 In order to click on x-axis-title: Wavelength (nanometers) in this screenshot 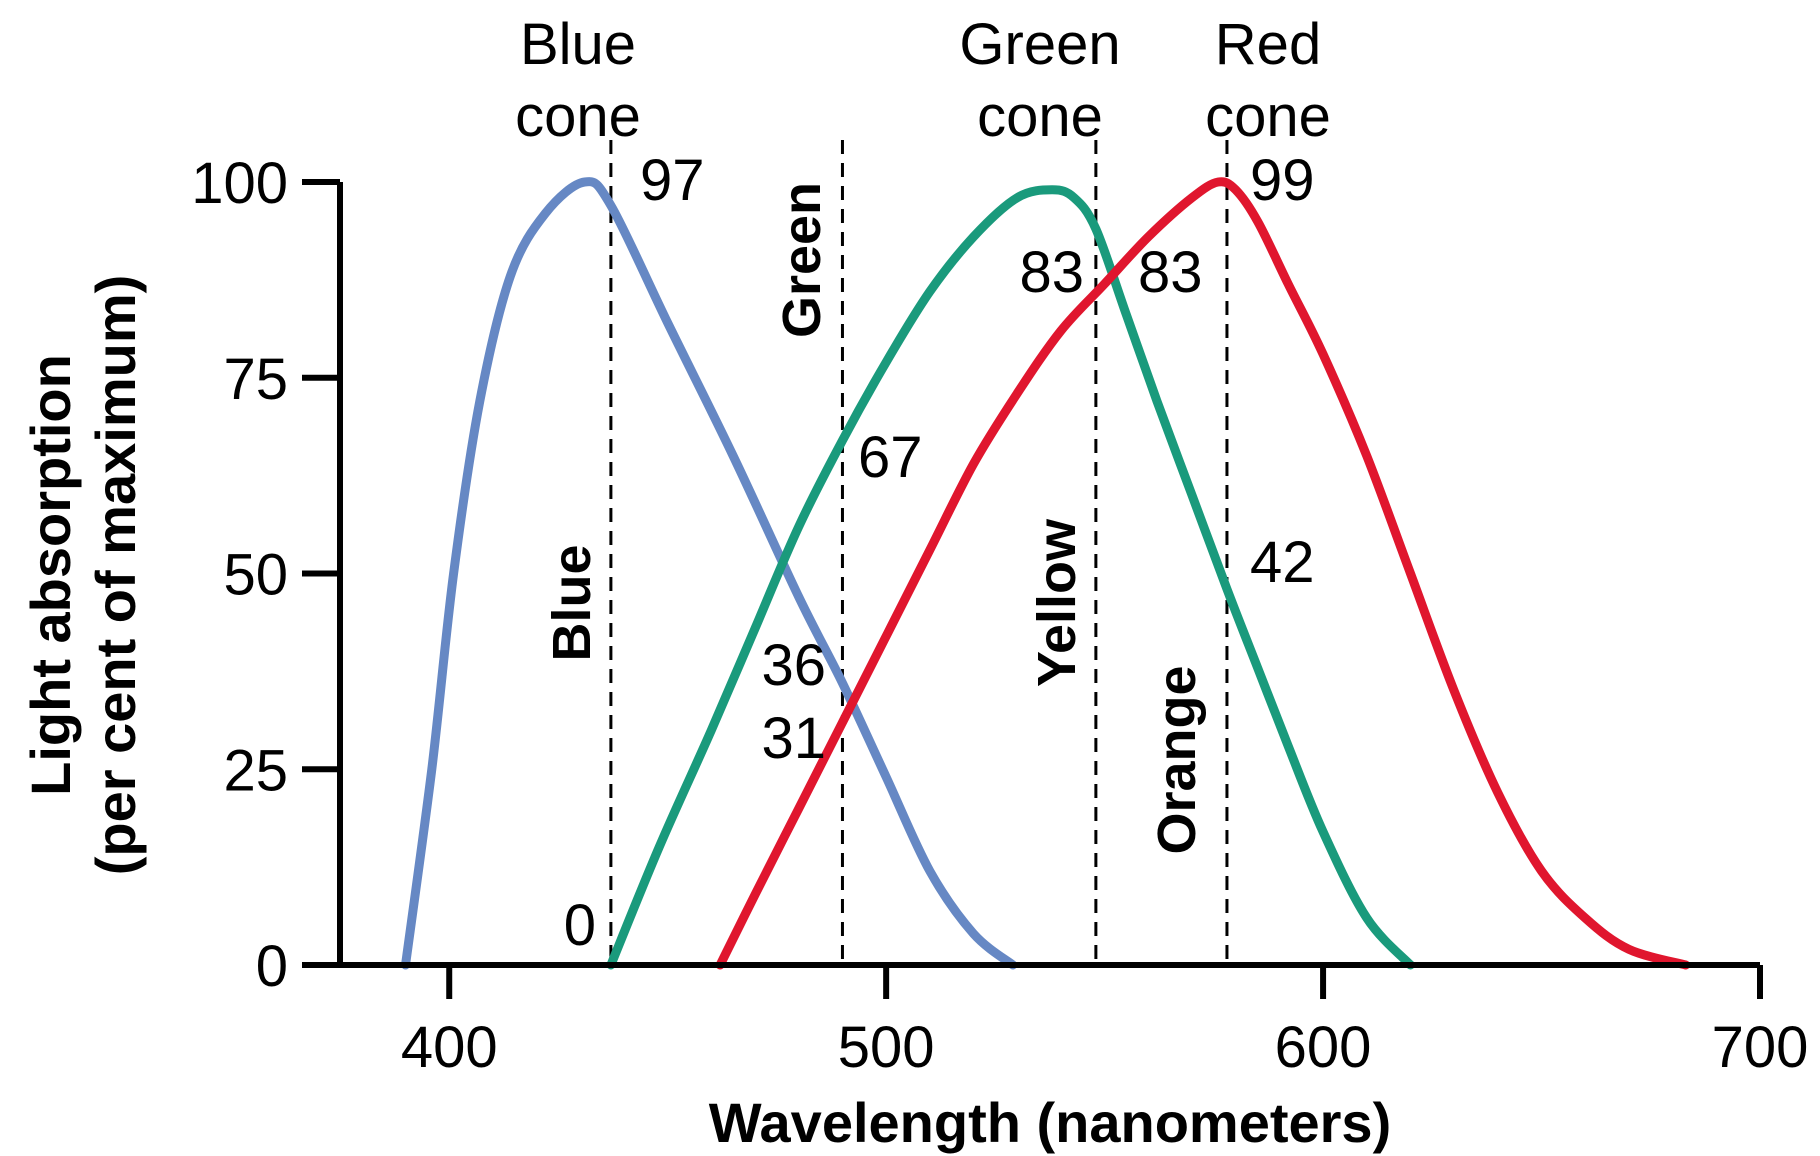, I will do `click(1050, 1122)`.